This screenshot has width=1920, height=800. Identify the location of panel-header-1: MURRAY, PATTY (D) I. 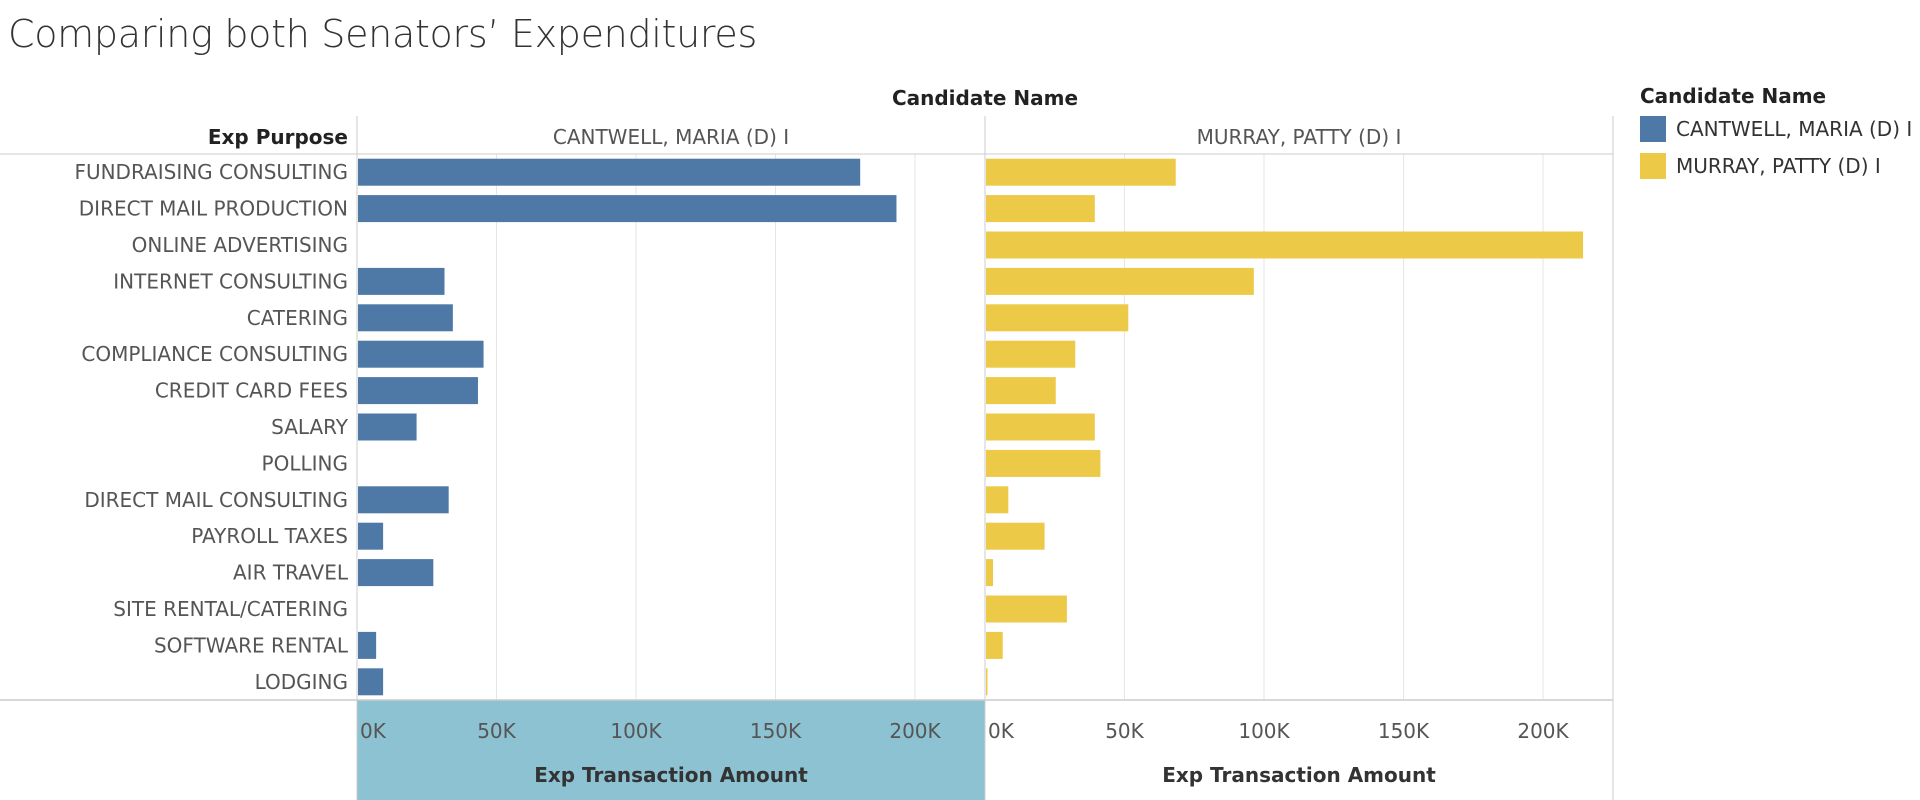
(1299, 137).